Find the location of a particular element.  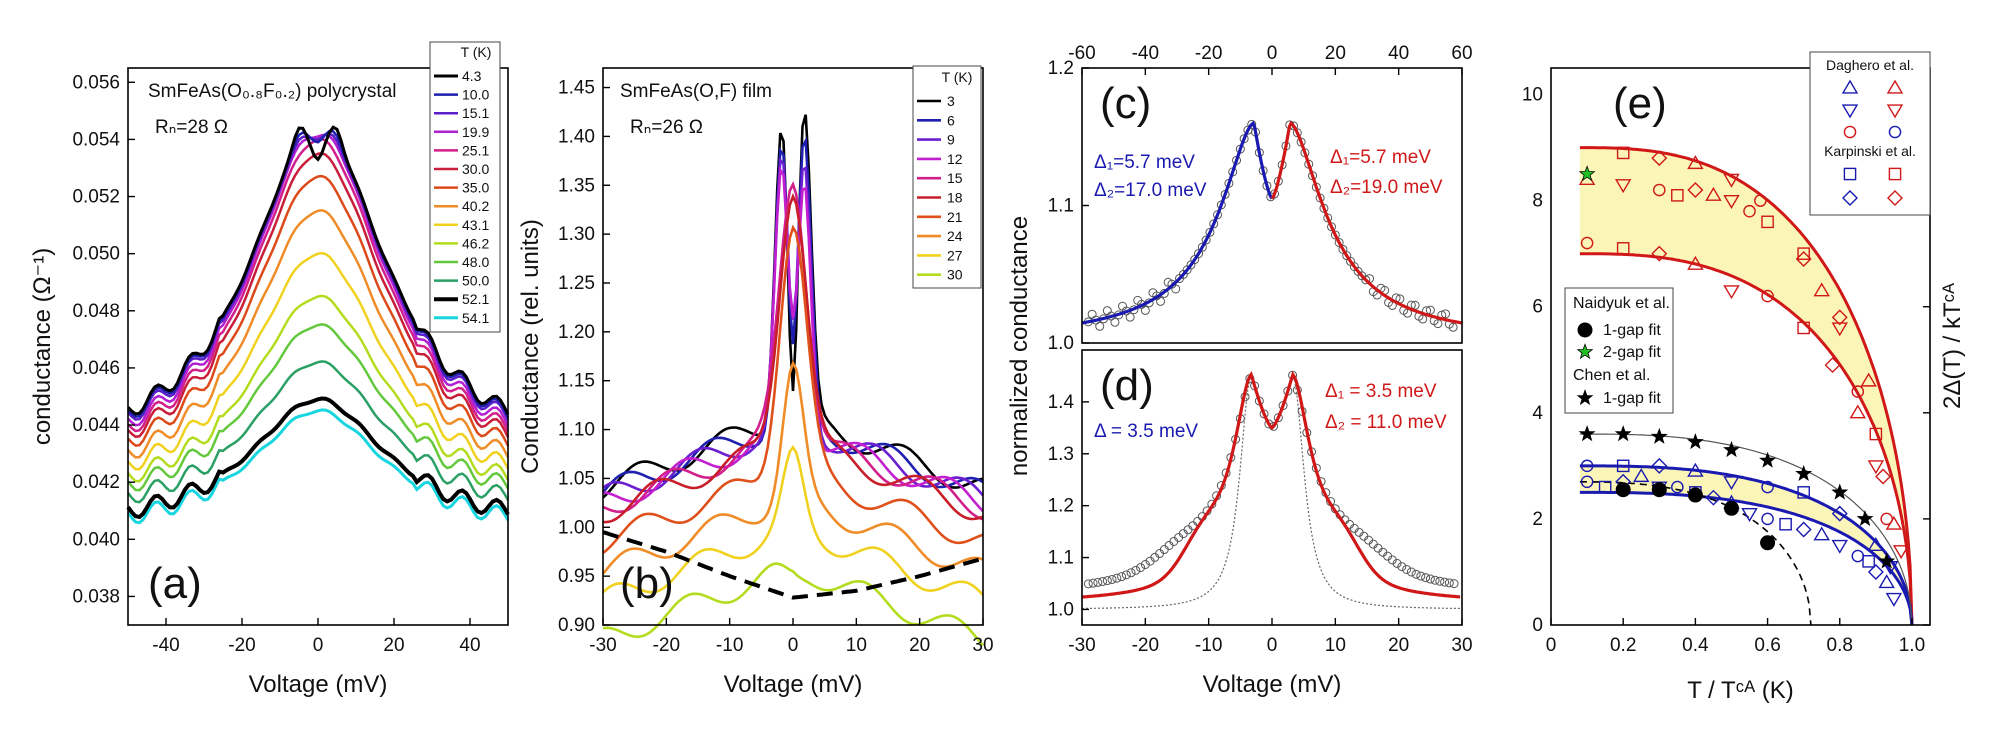

e-blue-band-fill is located at coordinates (1745, 545).